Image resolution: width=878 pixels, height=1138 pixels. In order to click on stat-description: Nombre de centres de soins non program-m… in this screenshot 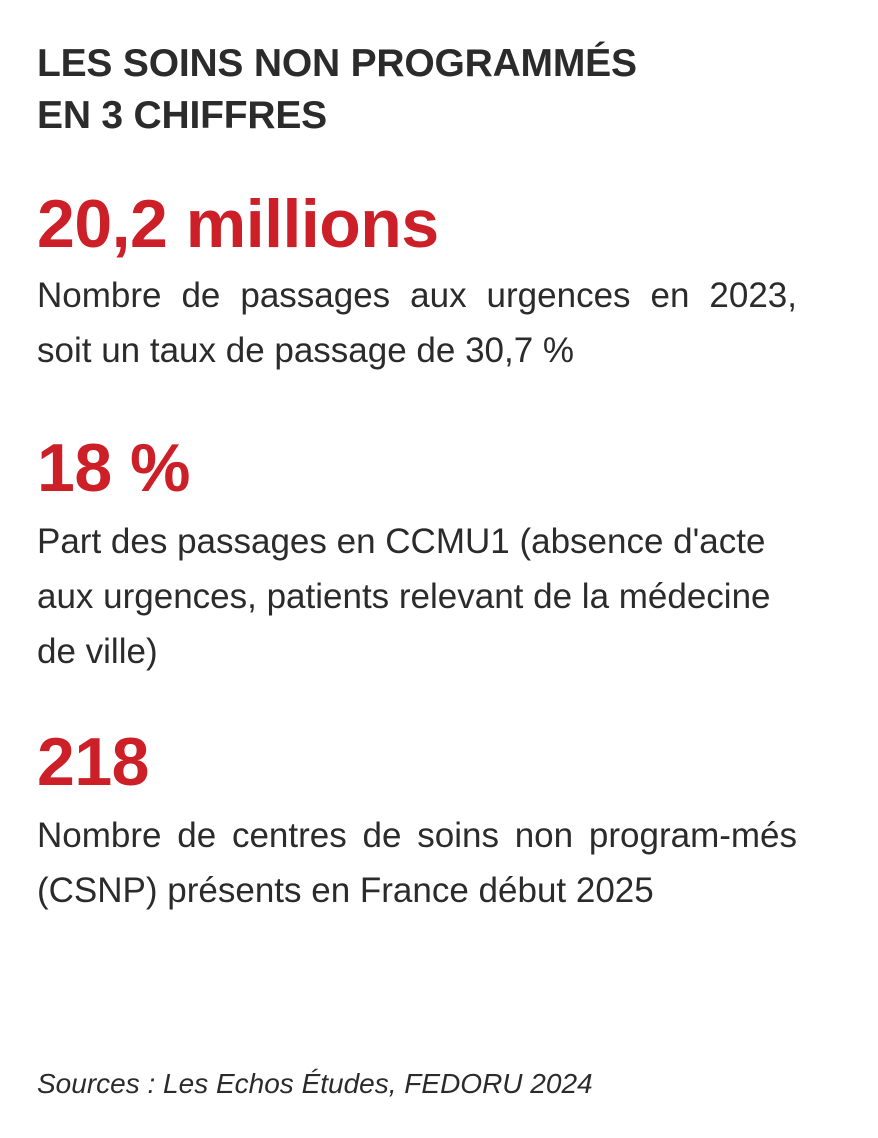, I will do `click(417, 863)`.